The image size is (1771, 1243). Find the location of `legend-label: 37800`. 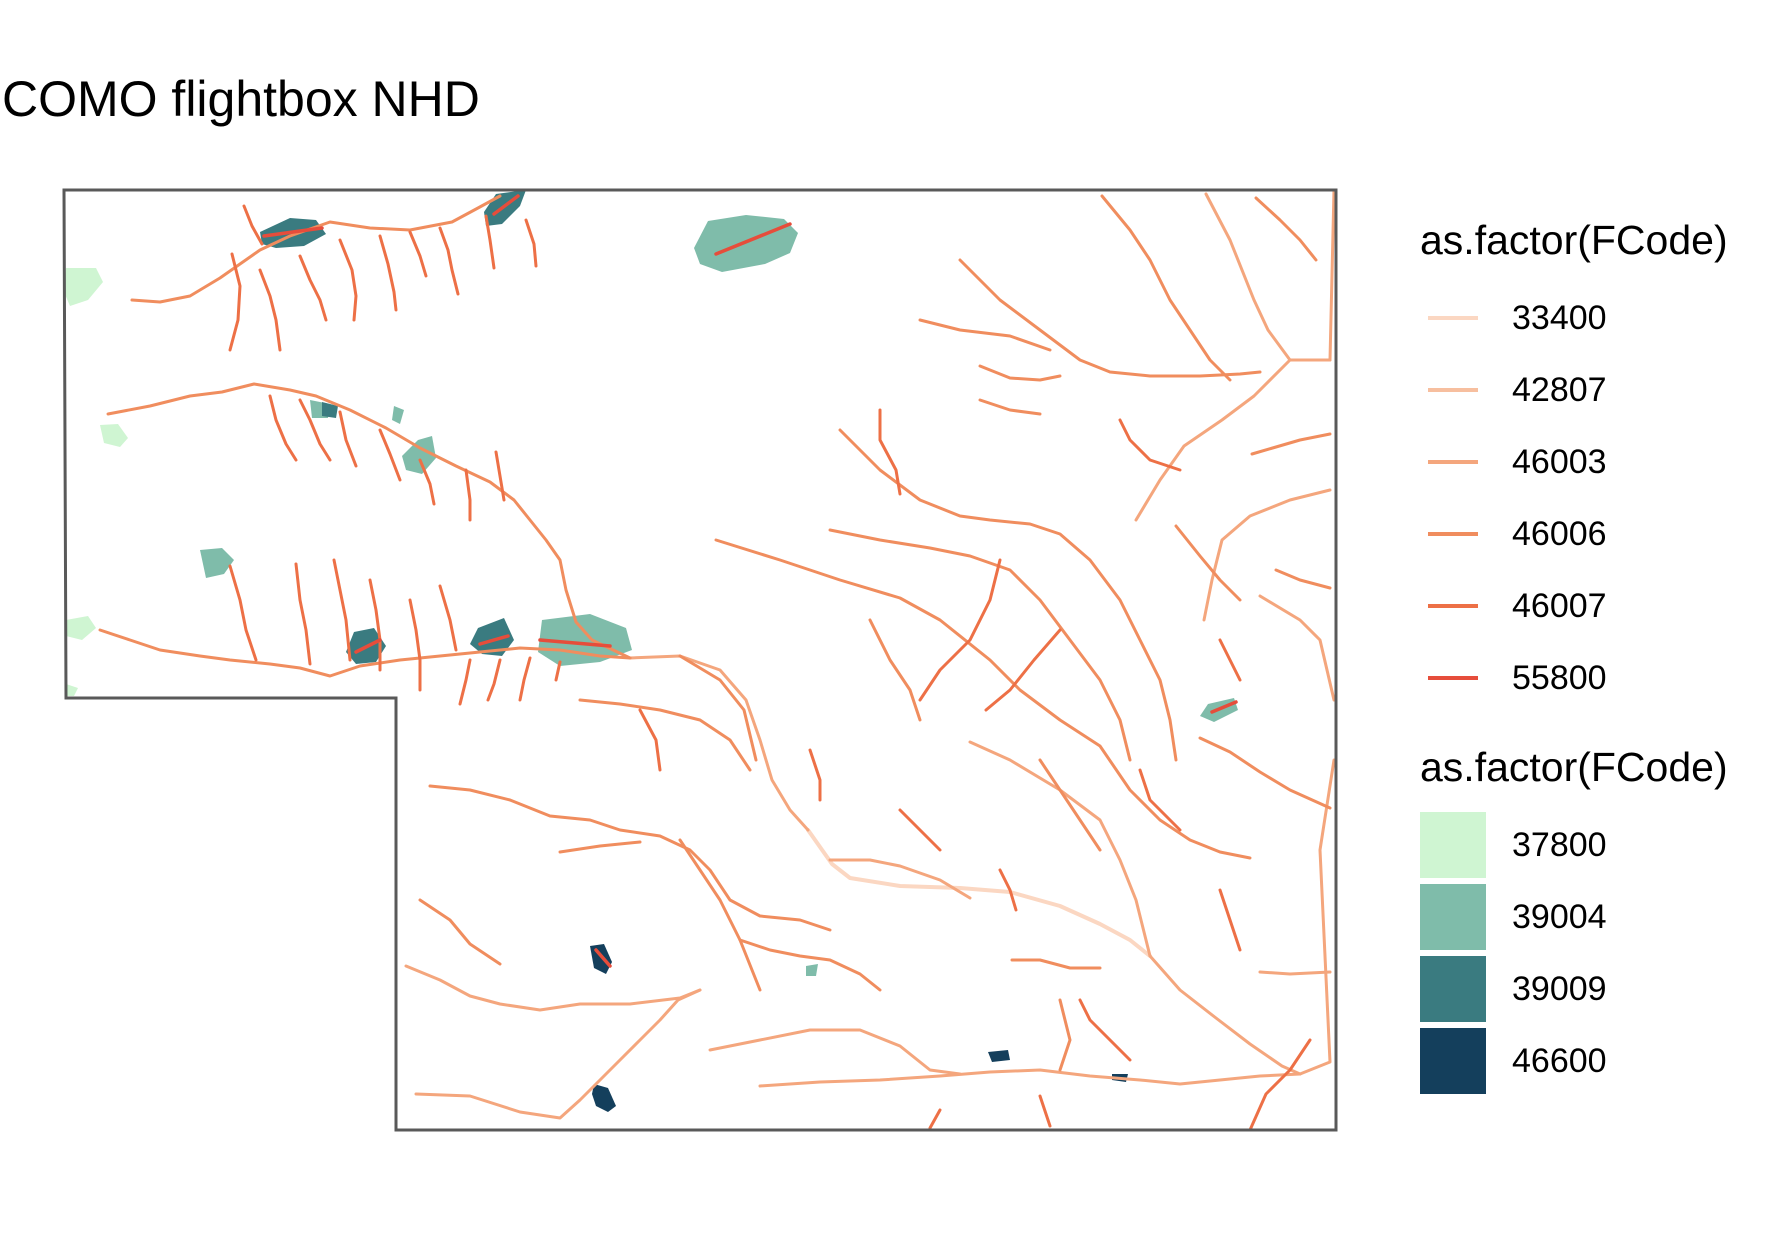

legend-label: 37800 is located at coordinates (1559, 844).